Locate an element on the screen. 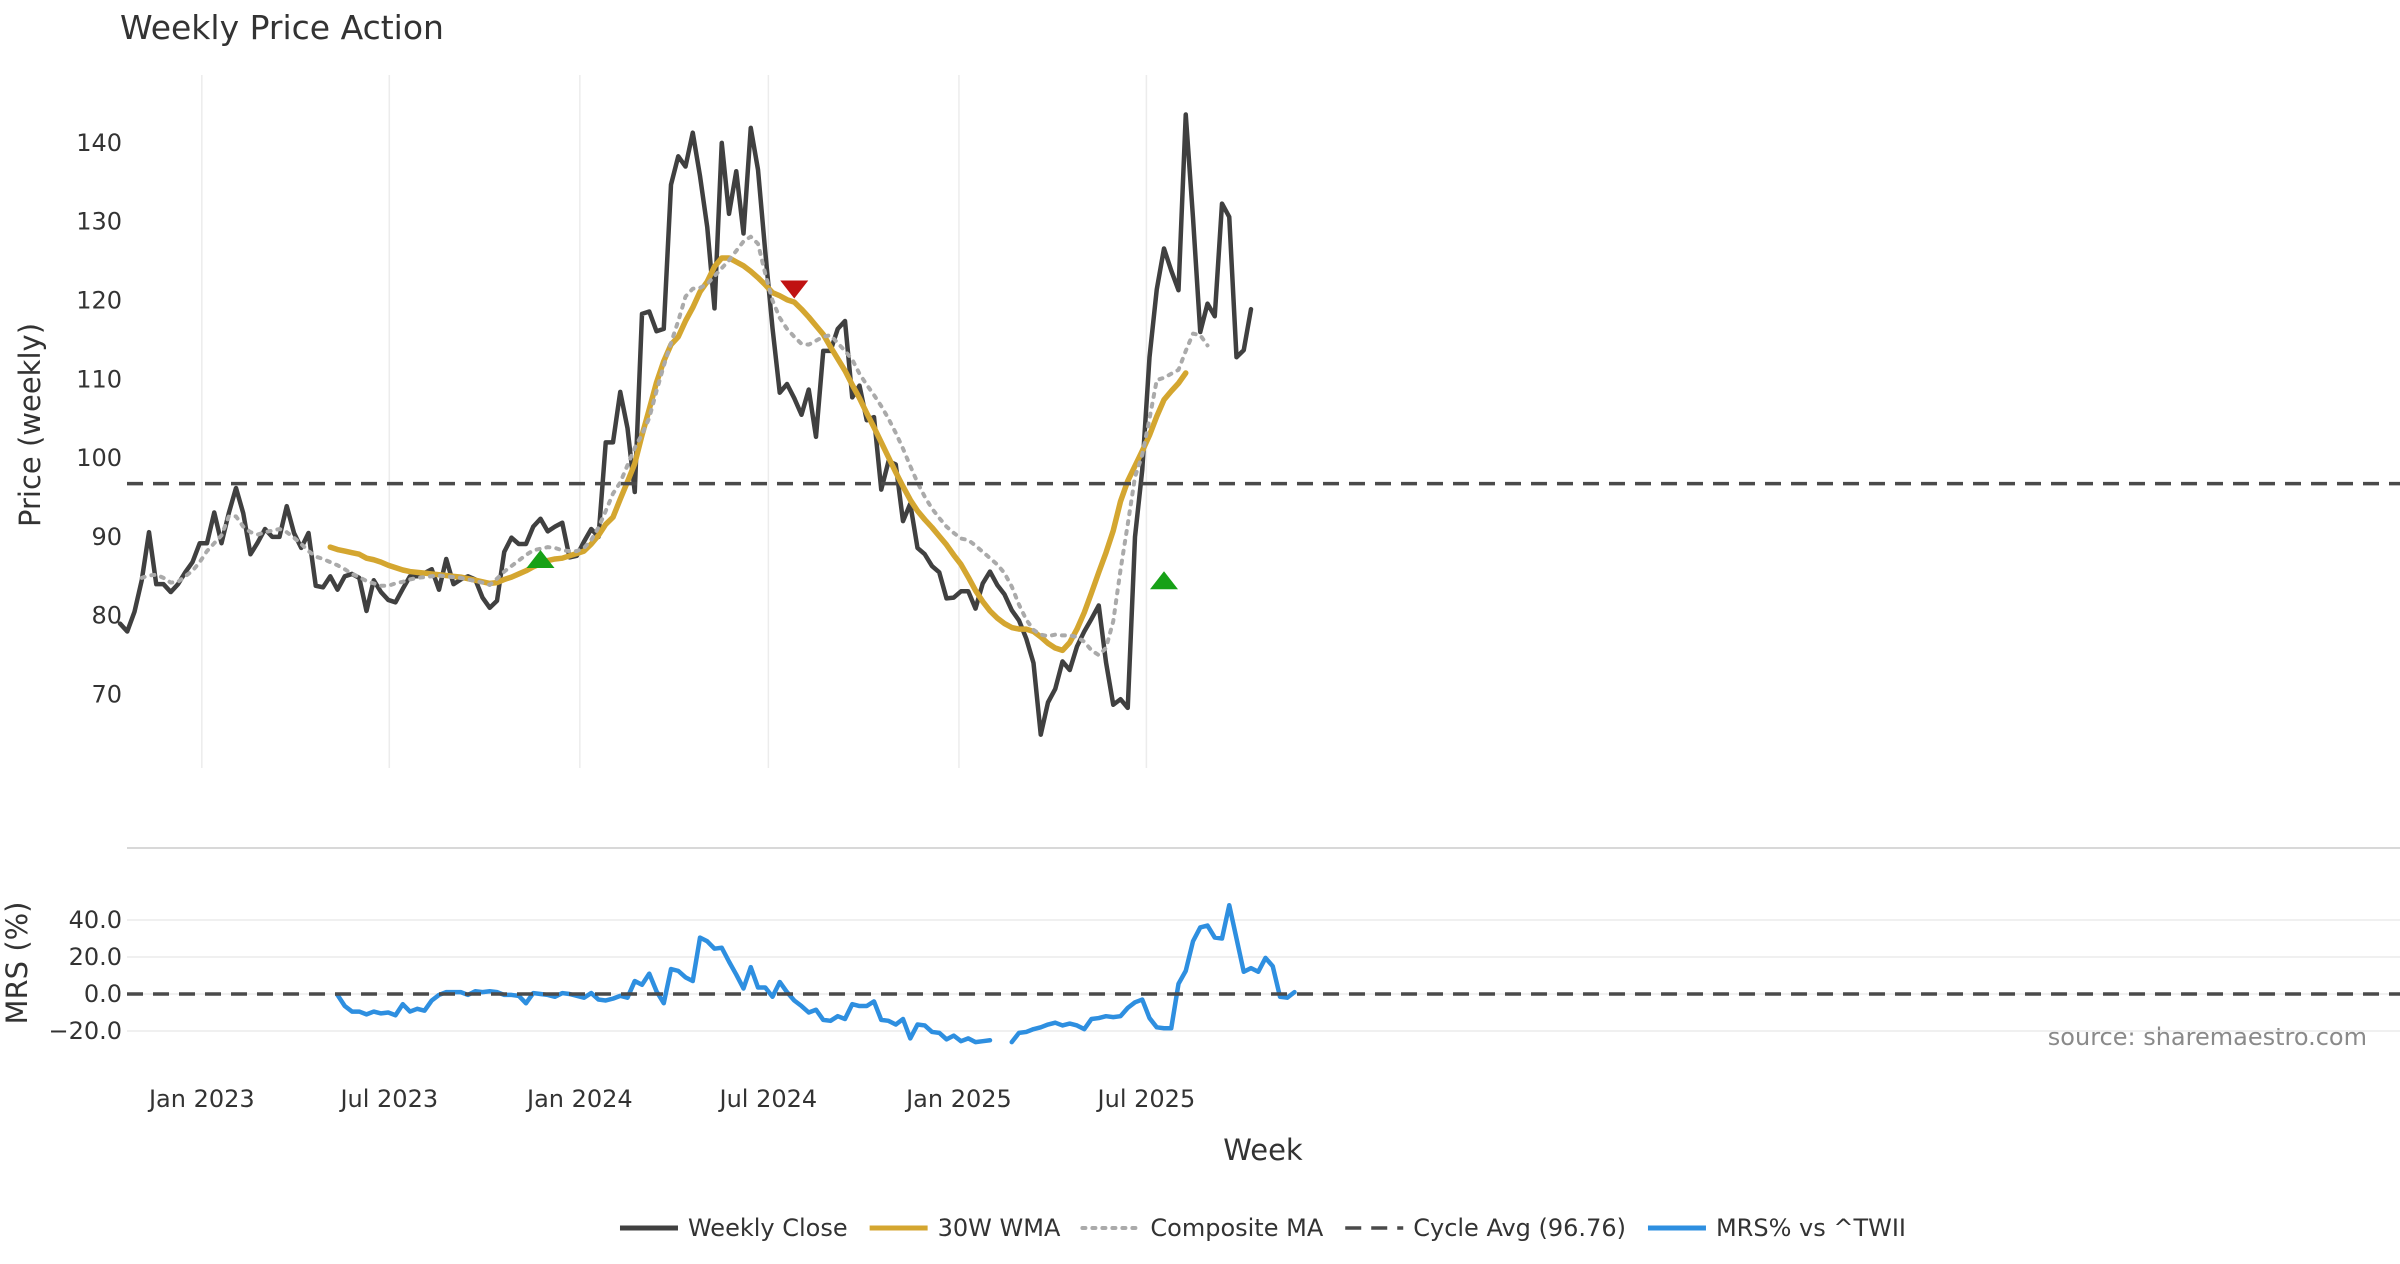 The image size is (2400, 1264). price-series-30w-wma is located at coordinates (758, 454).